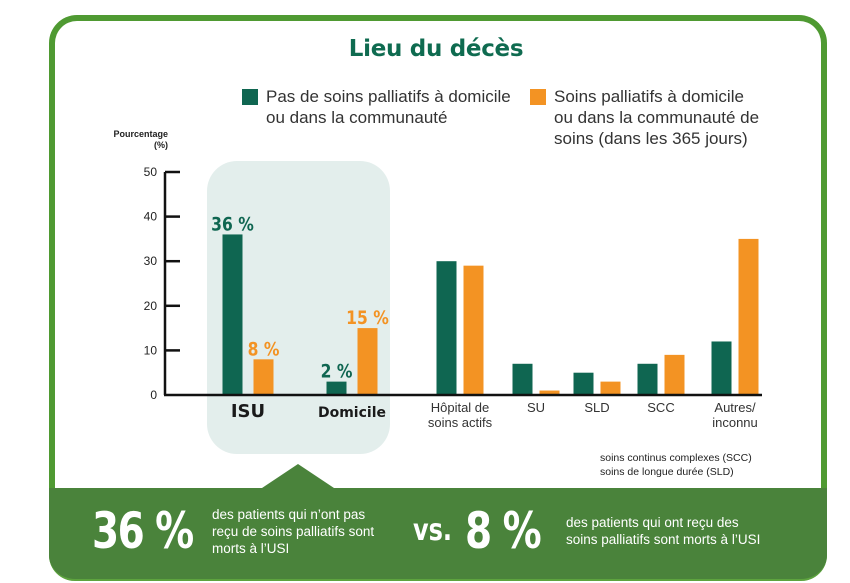  Describe the element at coordinates (357, 117) in the screenshot. I see `legend-line: ou dans la communauté` at that location.